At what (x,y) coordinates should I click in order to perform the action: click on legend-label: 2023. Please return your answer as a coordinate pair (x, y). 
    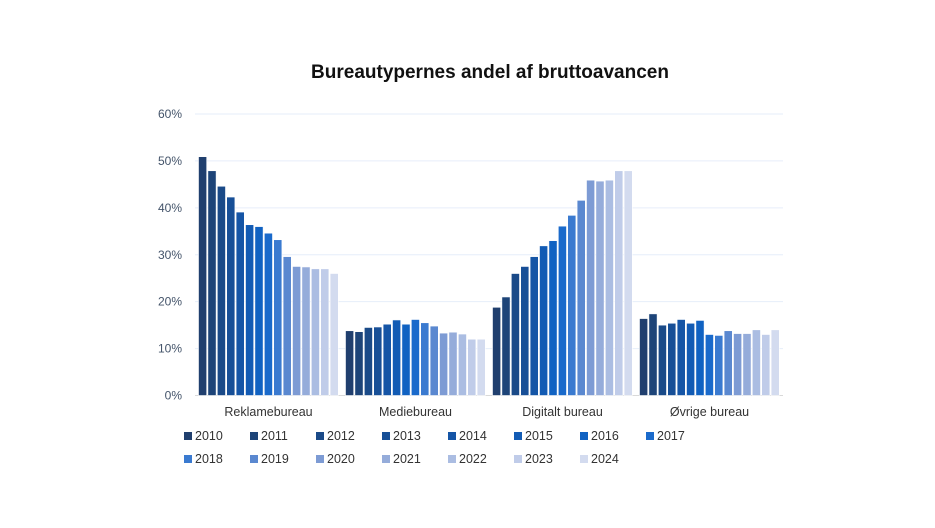
    Looking at the image, I should click on (539, 459).